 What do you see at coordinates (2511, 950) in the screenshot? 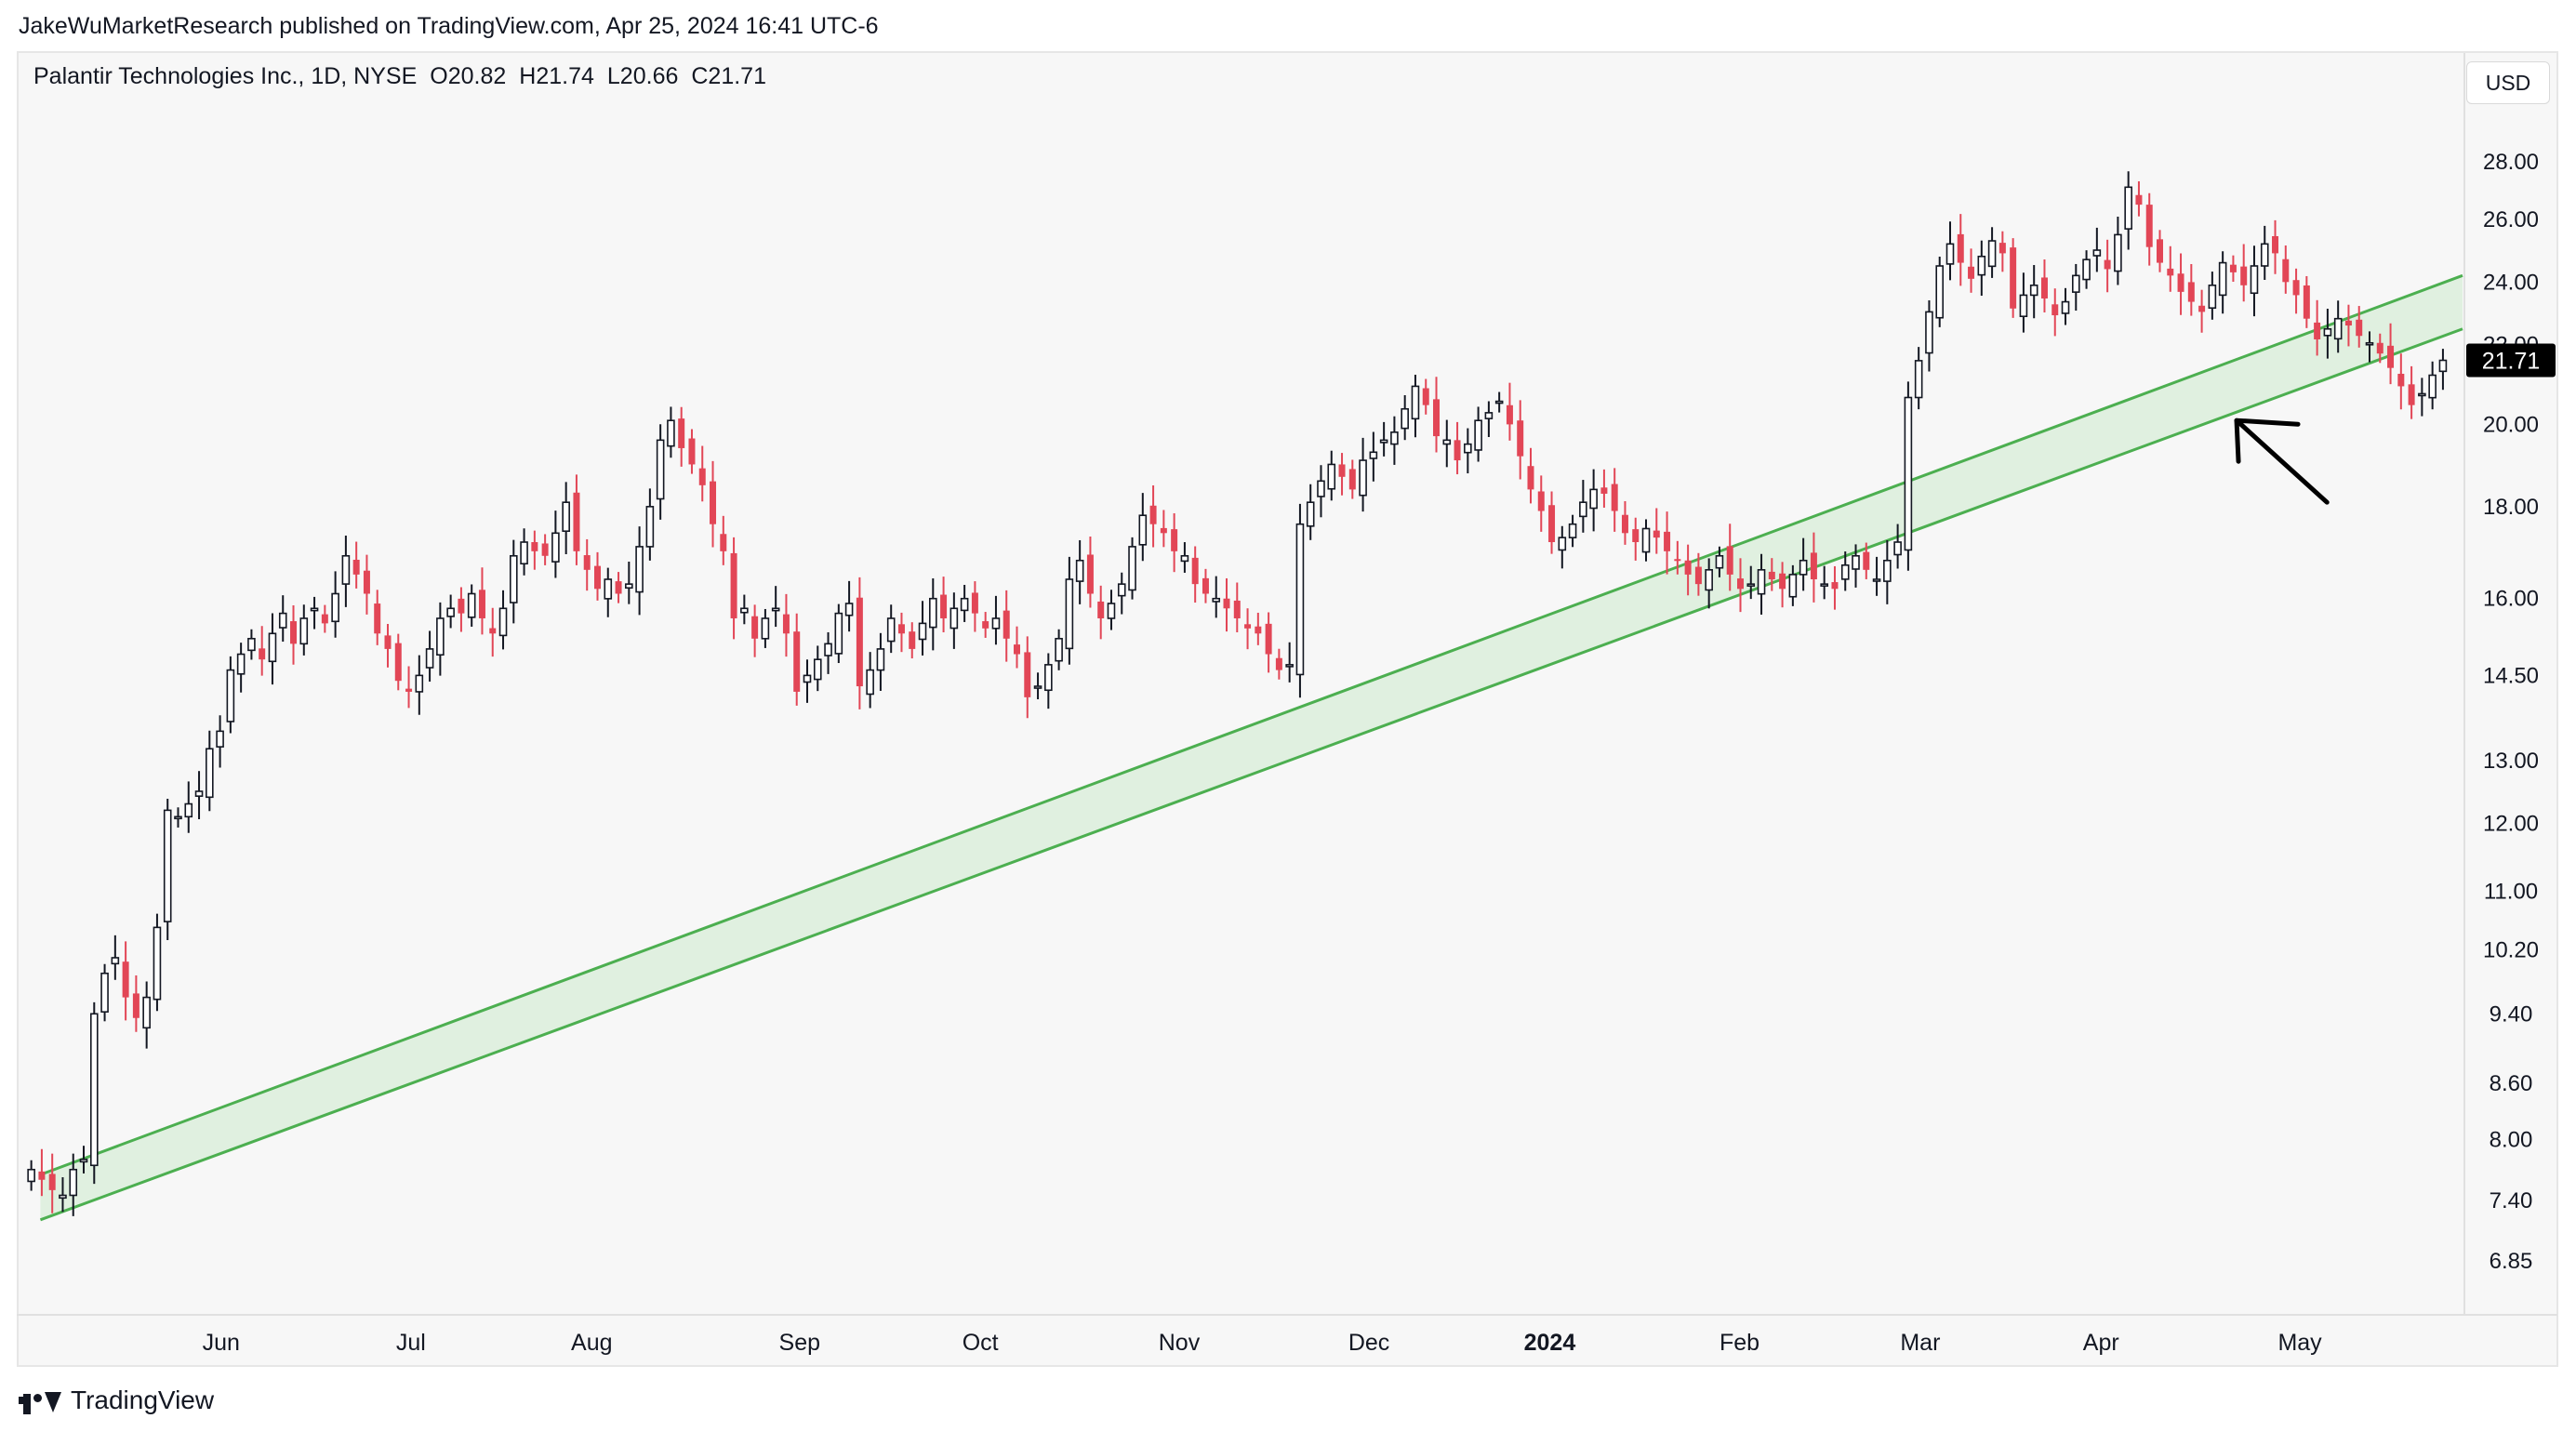
I see `price-tick-label: 10.20` at bounding box center [2511, 950].